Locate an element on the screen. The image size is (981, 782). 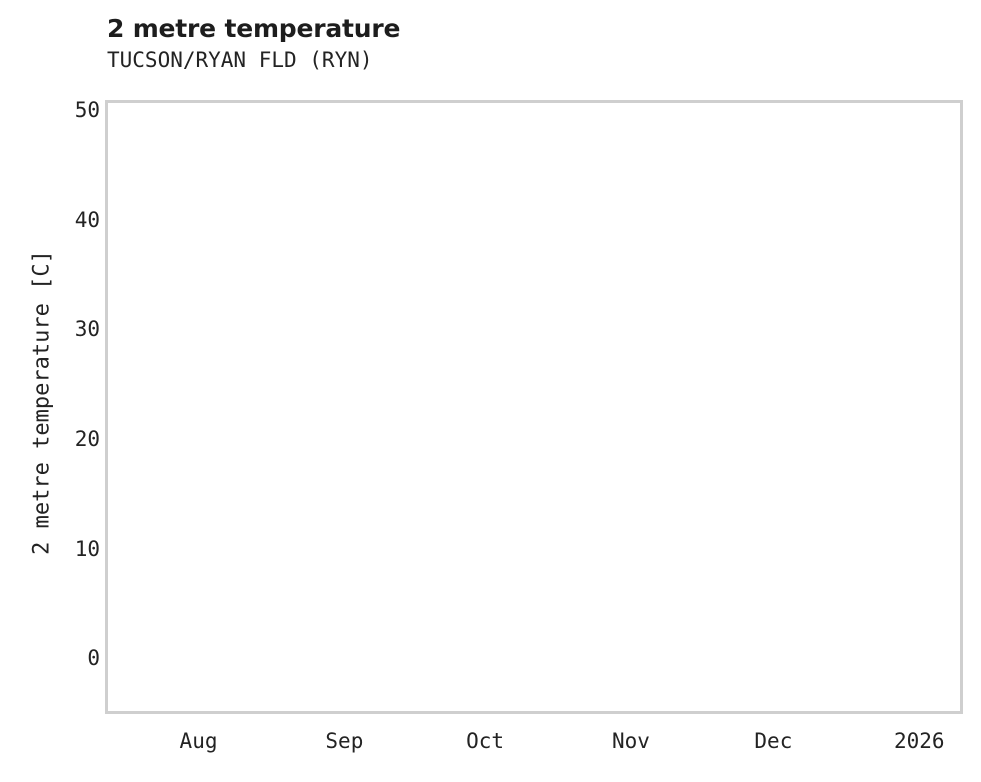
x-axis-tick-label: Aug is located at coordinates (198, 741).